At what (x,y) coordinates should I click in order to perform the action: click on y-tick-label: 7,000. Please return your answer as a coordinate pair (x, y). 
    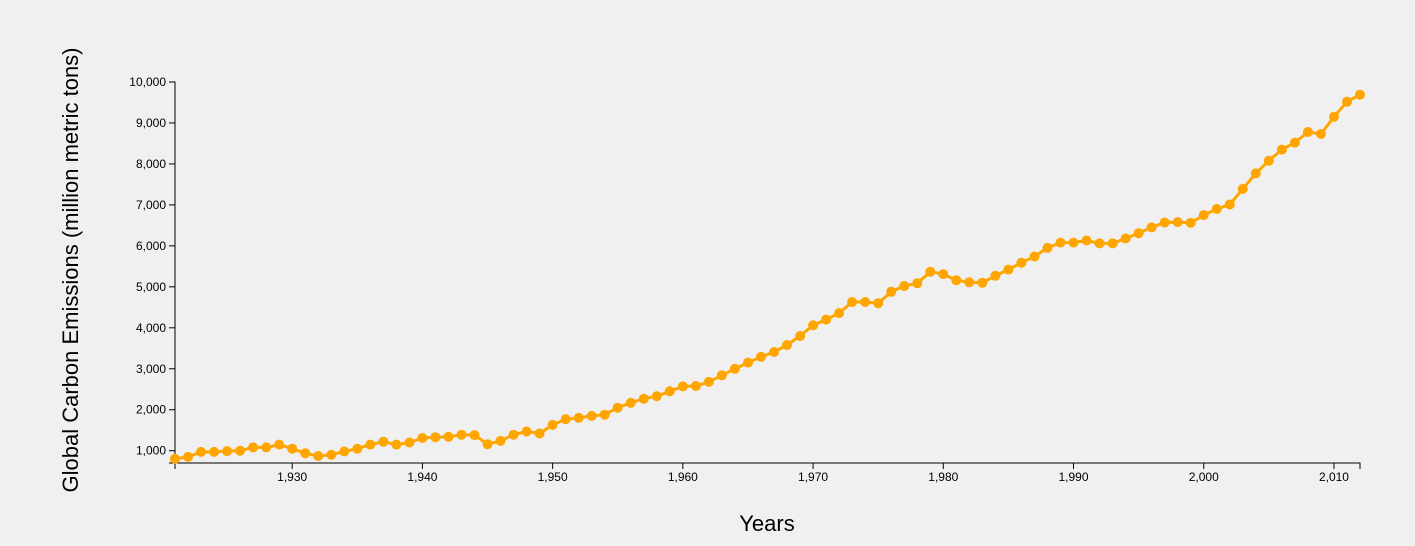
    Looking at the image, I should click on (151, 205).